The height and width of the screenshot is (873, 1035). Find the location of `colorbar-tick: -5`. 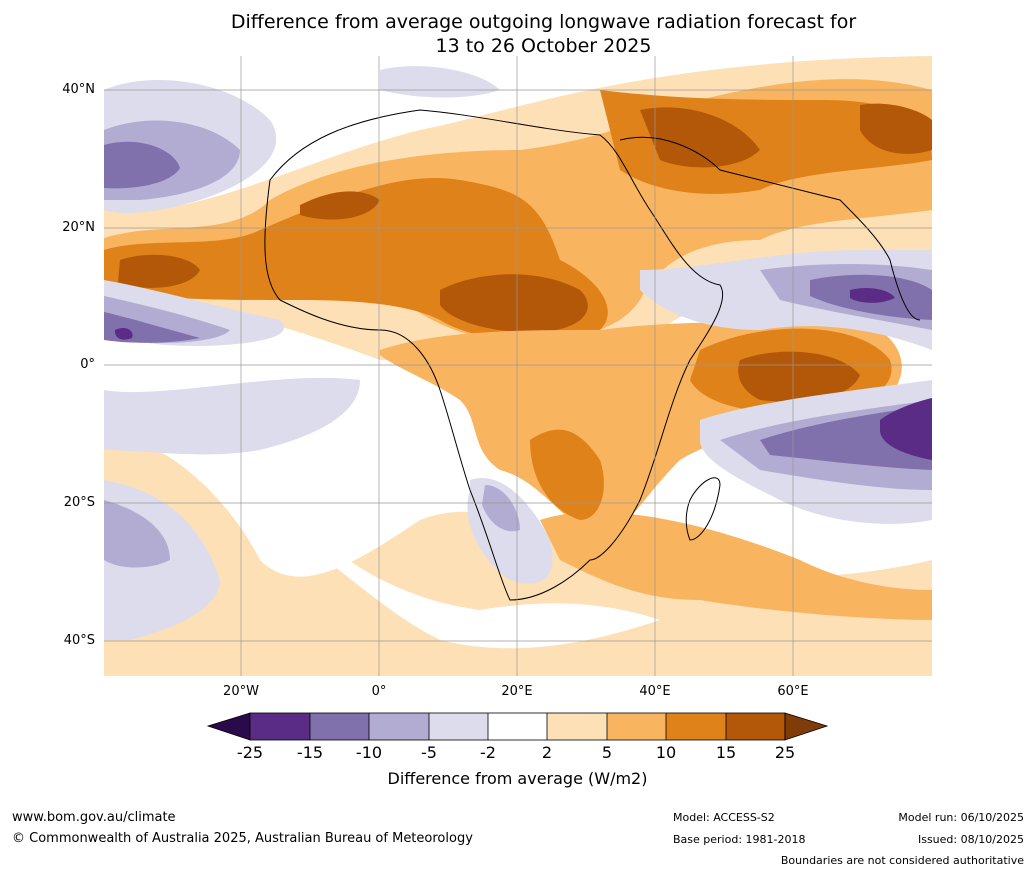

colorbar-tick: -5 is located at coordinates (429, 752).